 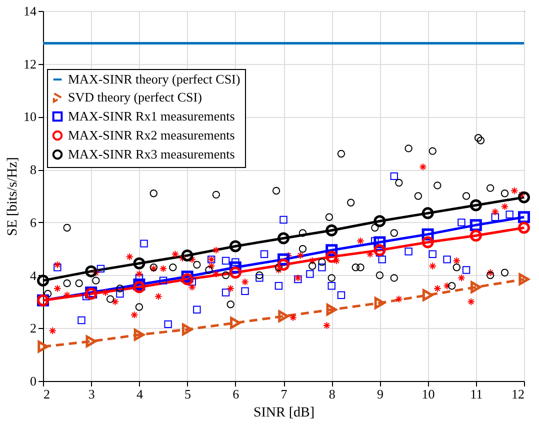 I want to click on y-tick-label: 4, so click(x=33, y=275).